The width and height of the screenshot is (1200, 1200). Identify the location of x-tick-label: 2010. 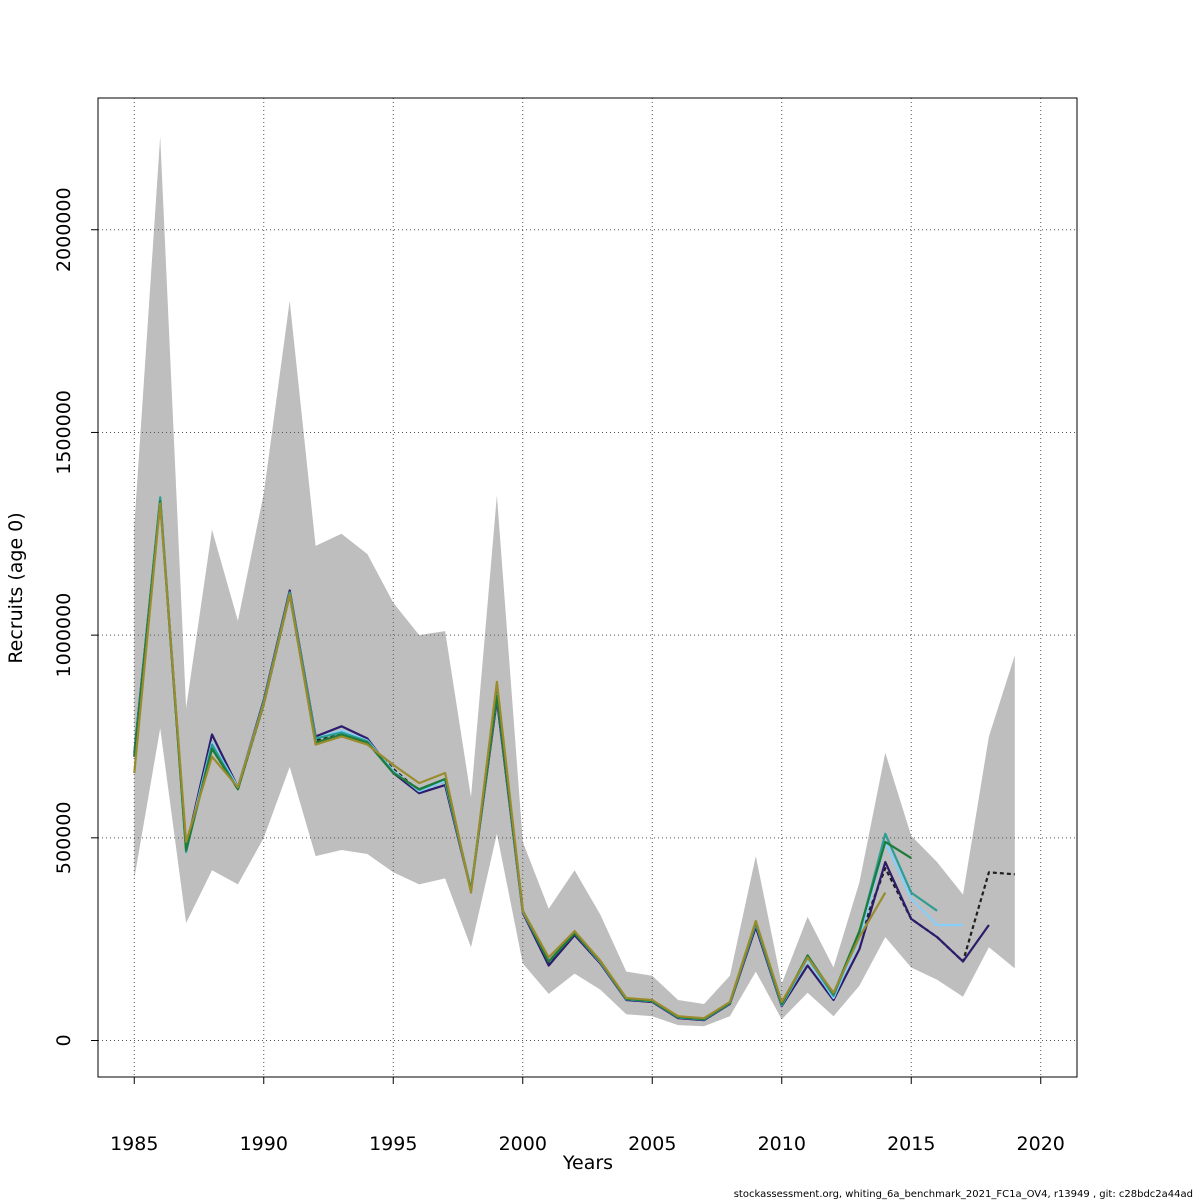
(782, 1144).